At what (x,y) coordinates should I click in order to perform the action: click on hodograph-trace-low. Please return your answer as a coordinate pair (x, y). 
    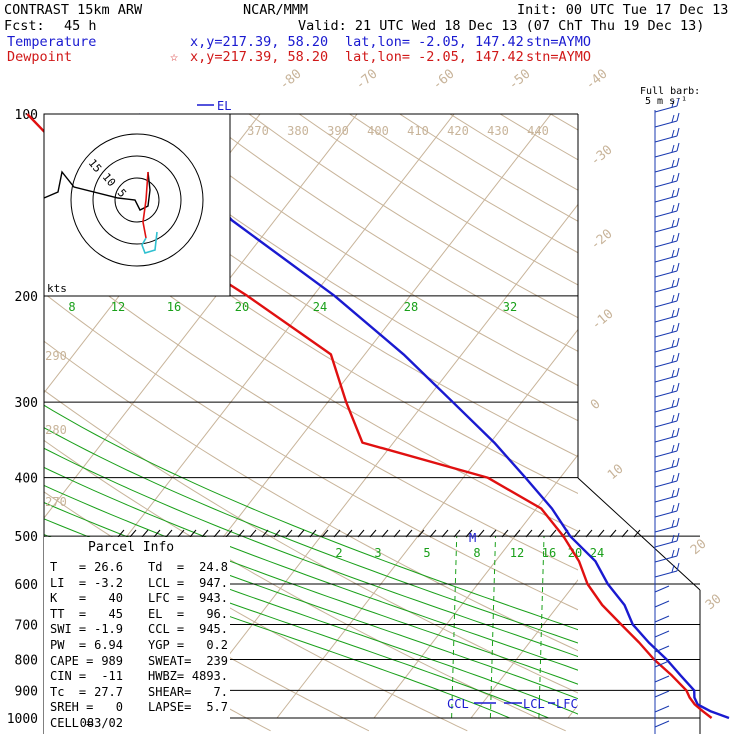
    Looking at the image, I should click on (149, 242).